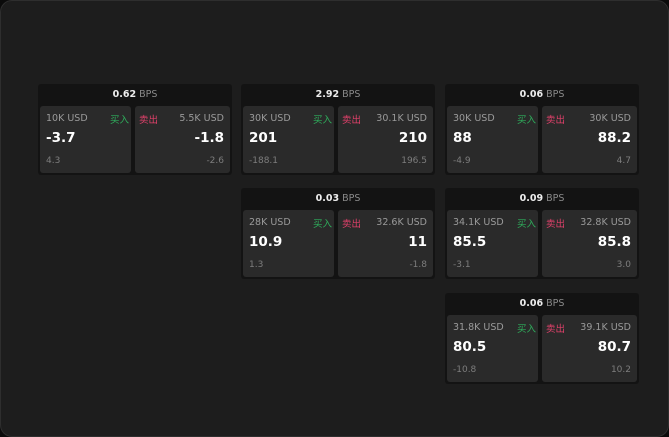  Describe the element at coordinates (401, 222) in the screenshot. I see `sell-size: 32.6K USD` at that location.